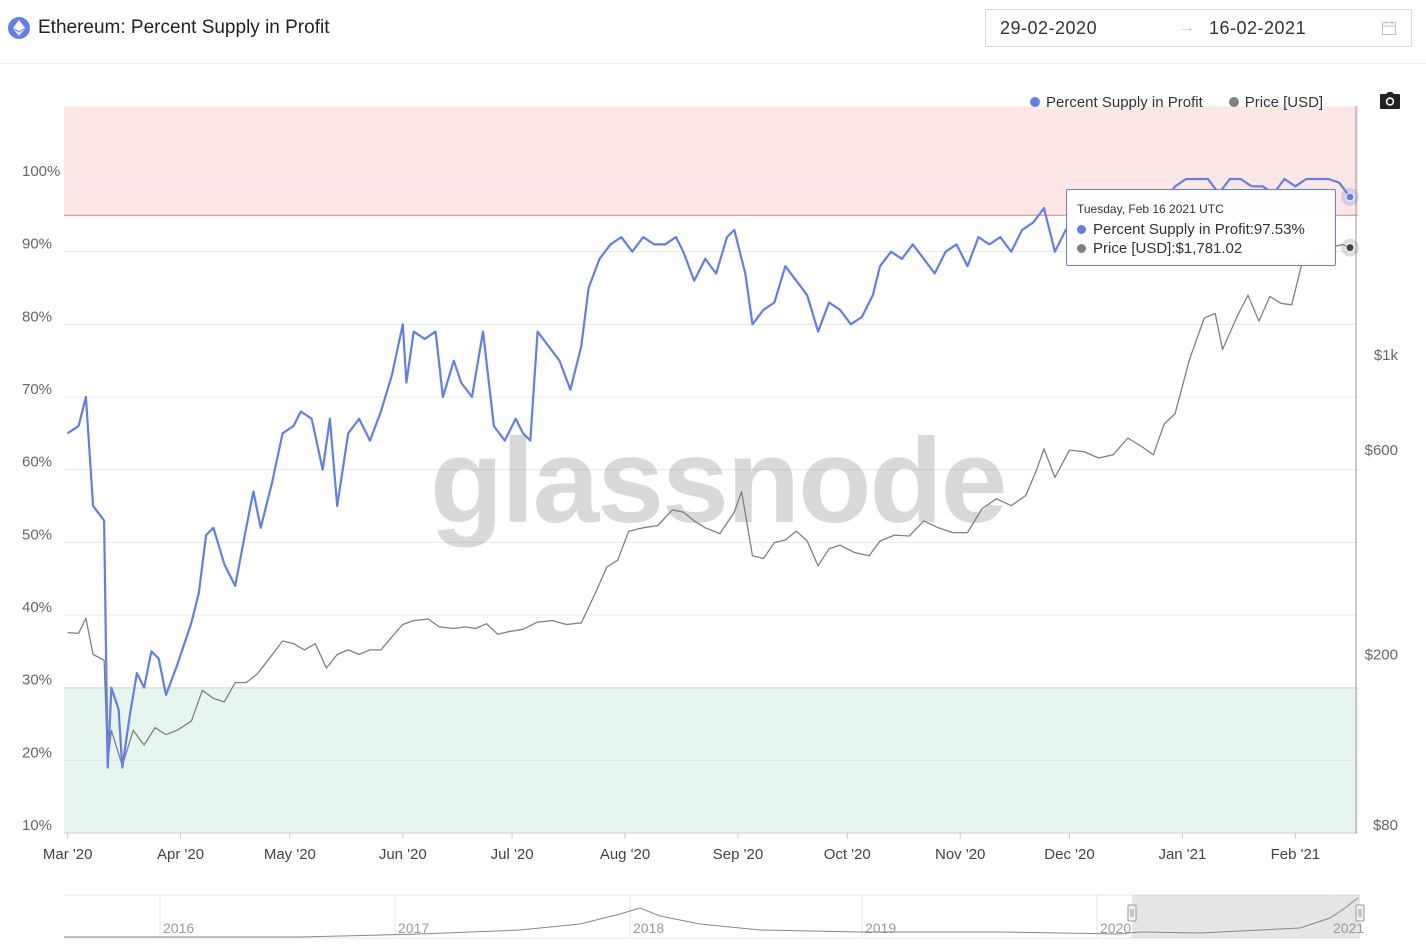 Image resolution: width=1426 pixels, height=947 pixels. I want to click on y-tick-label-right: $200, so click(1381, 654).